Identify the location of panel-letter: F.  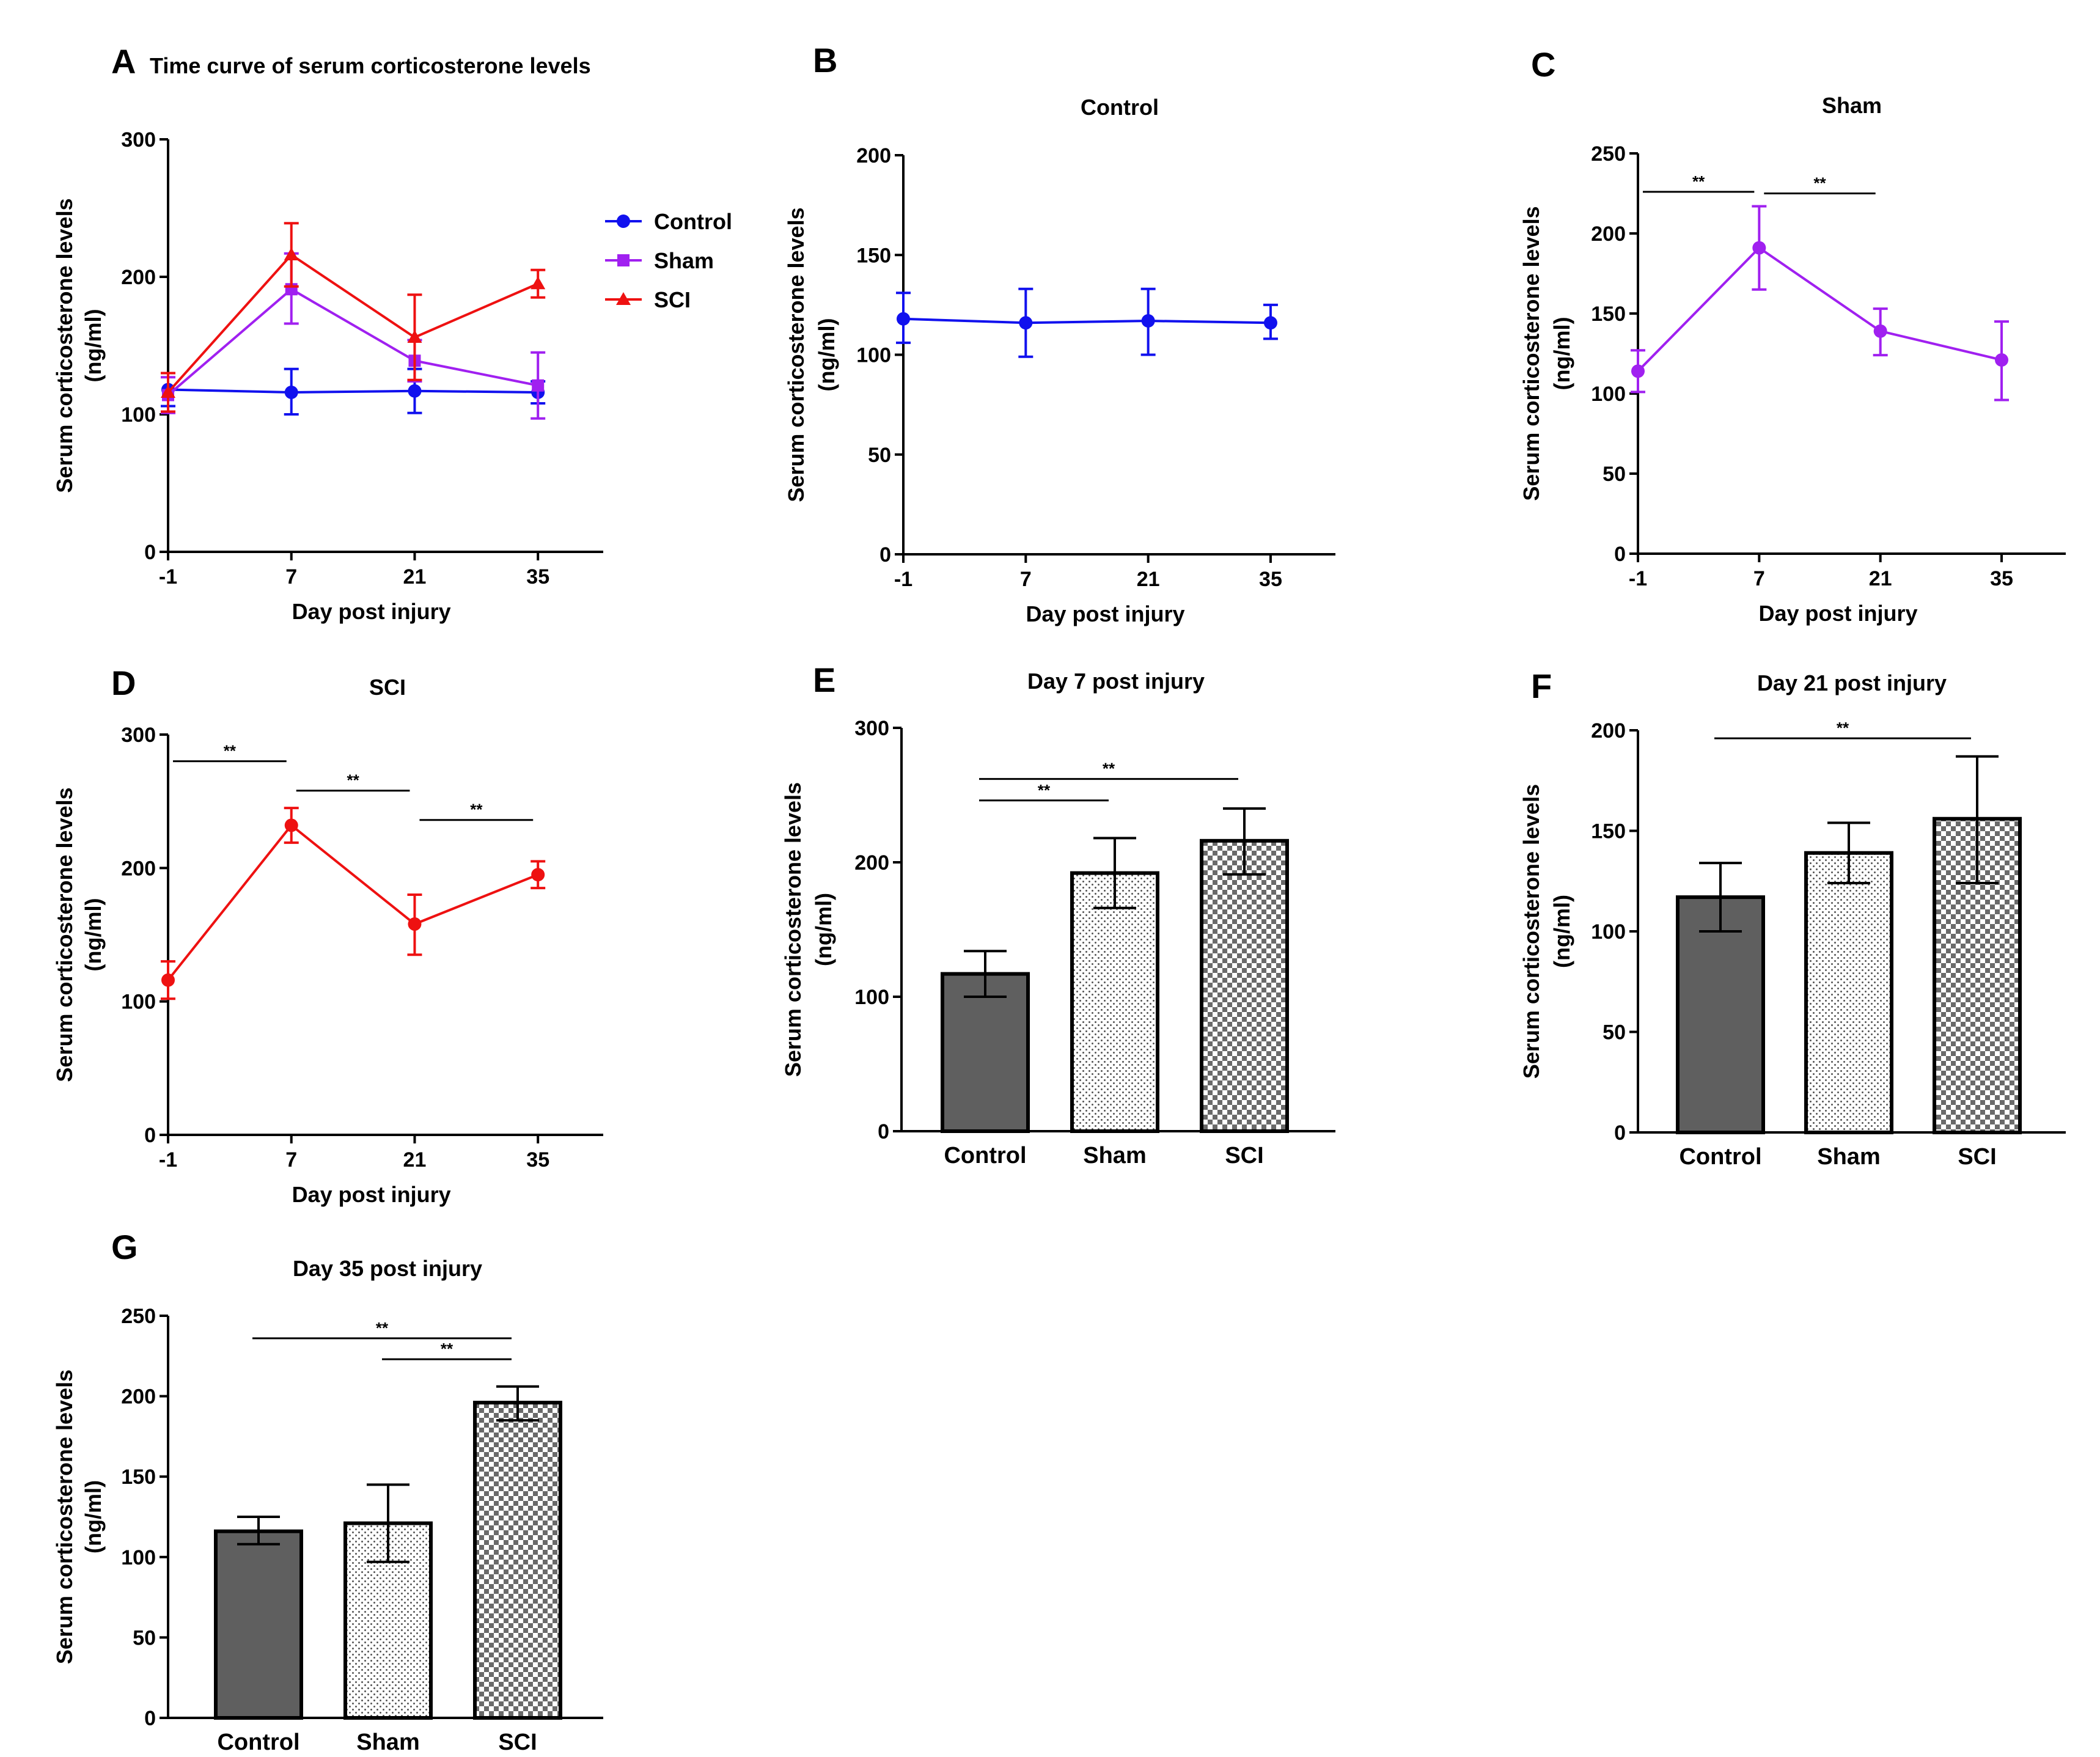
(1542, 686).